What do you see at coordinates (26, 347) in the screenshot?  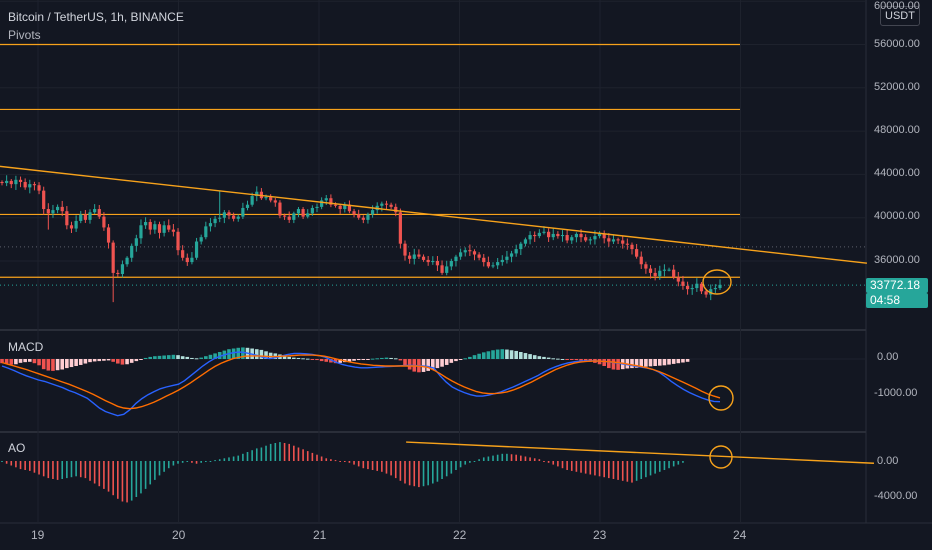 I see `macd-label: MACD` at bounding box center [26, 347].